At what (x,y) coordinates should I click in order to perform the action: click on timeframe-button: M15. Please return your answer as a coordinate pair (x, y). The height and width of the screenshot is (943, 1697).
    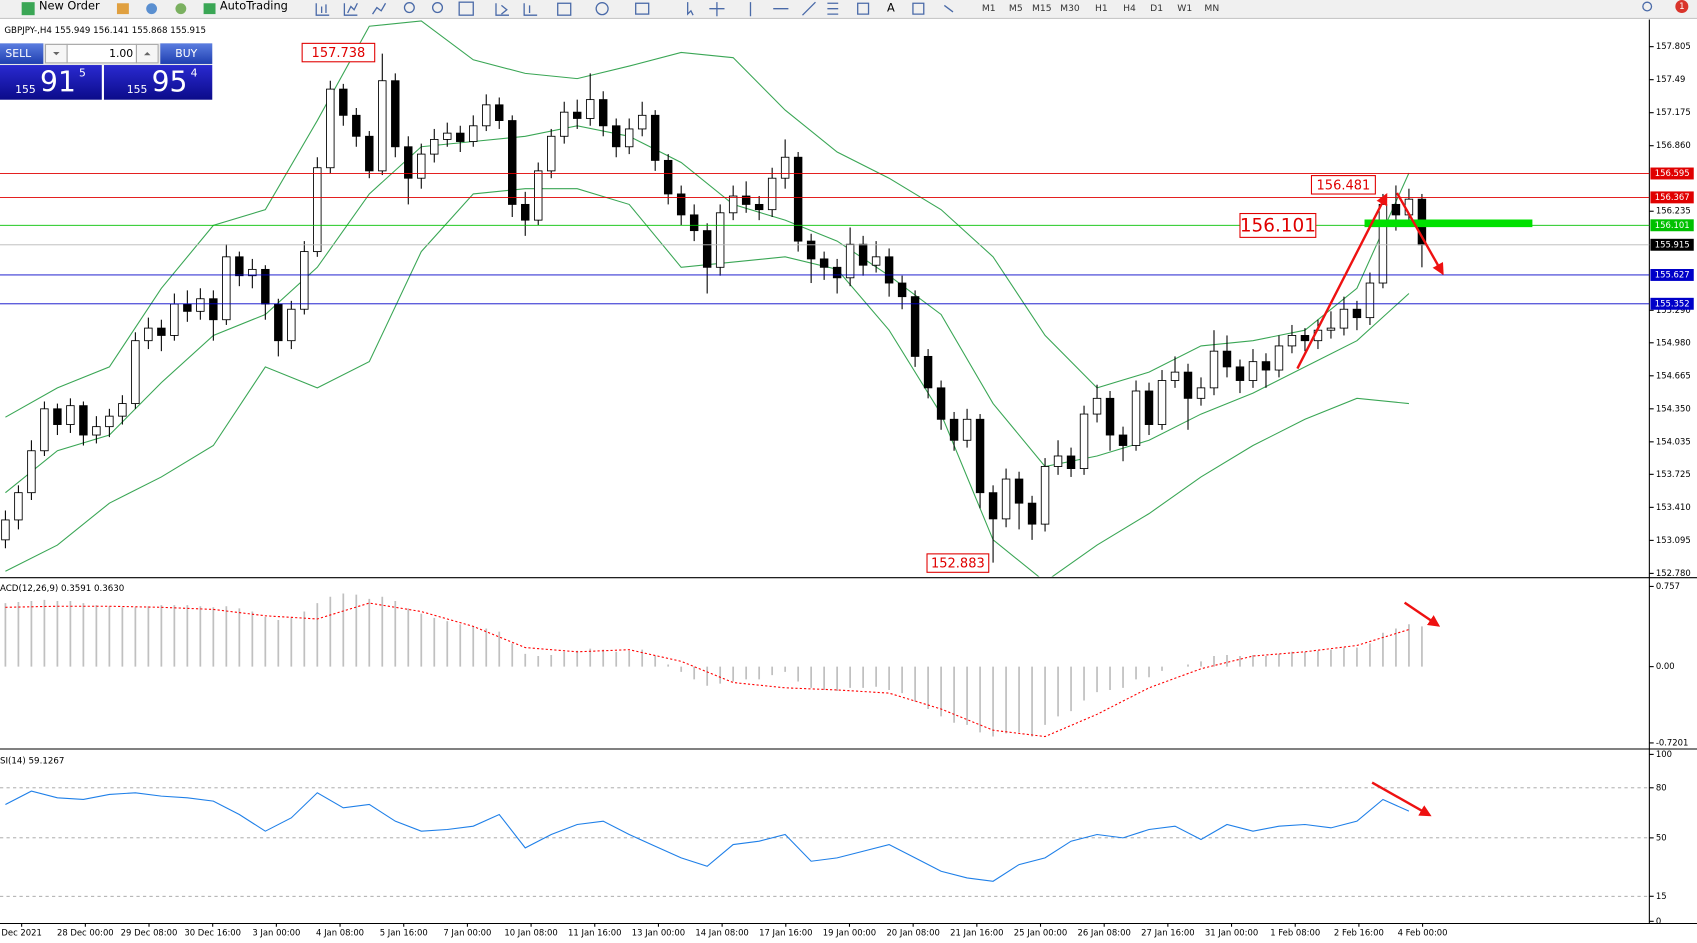
    Looking at the image, I should click on (1042, 8).